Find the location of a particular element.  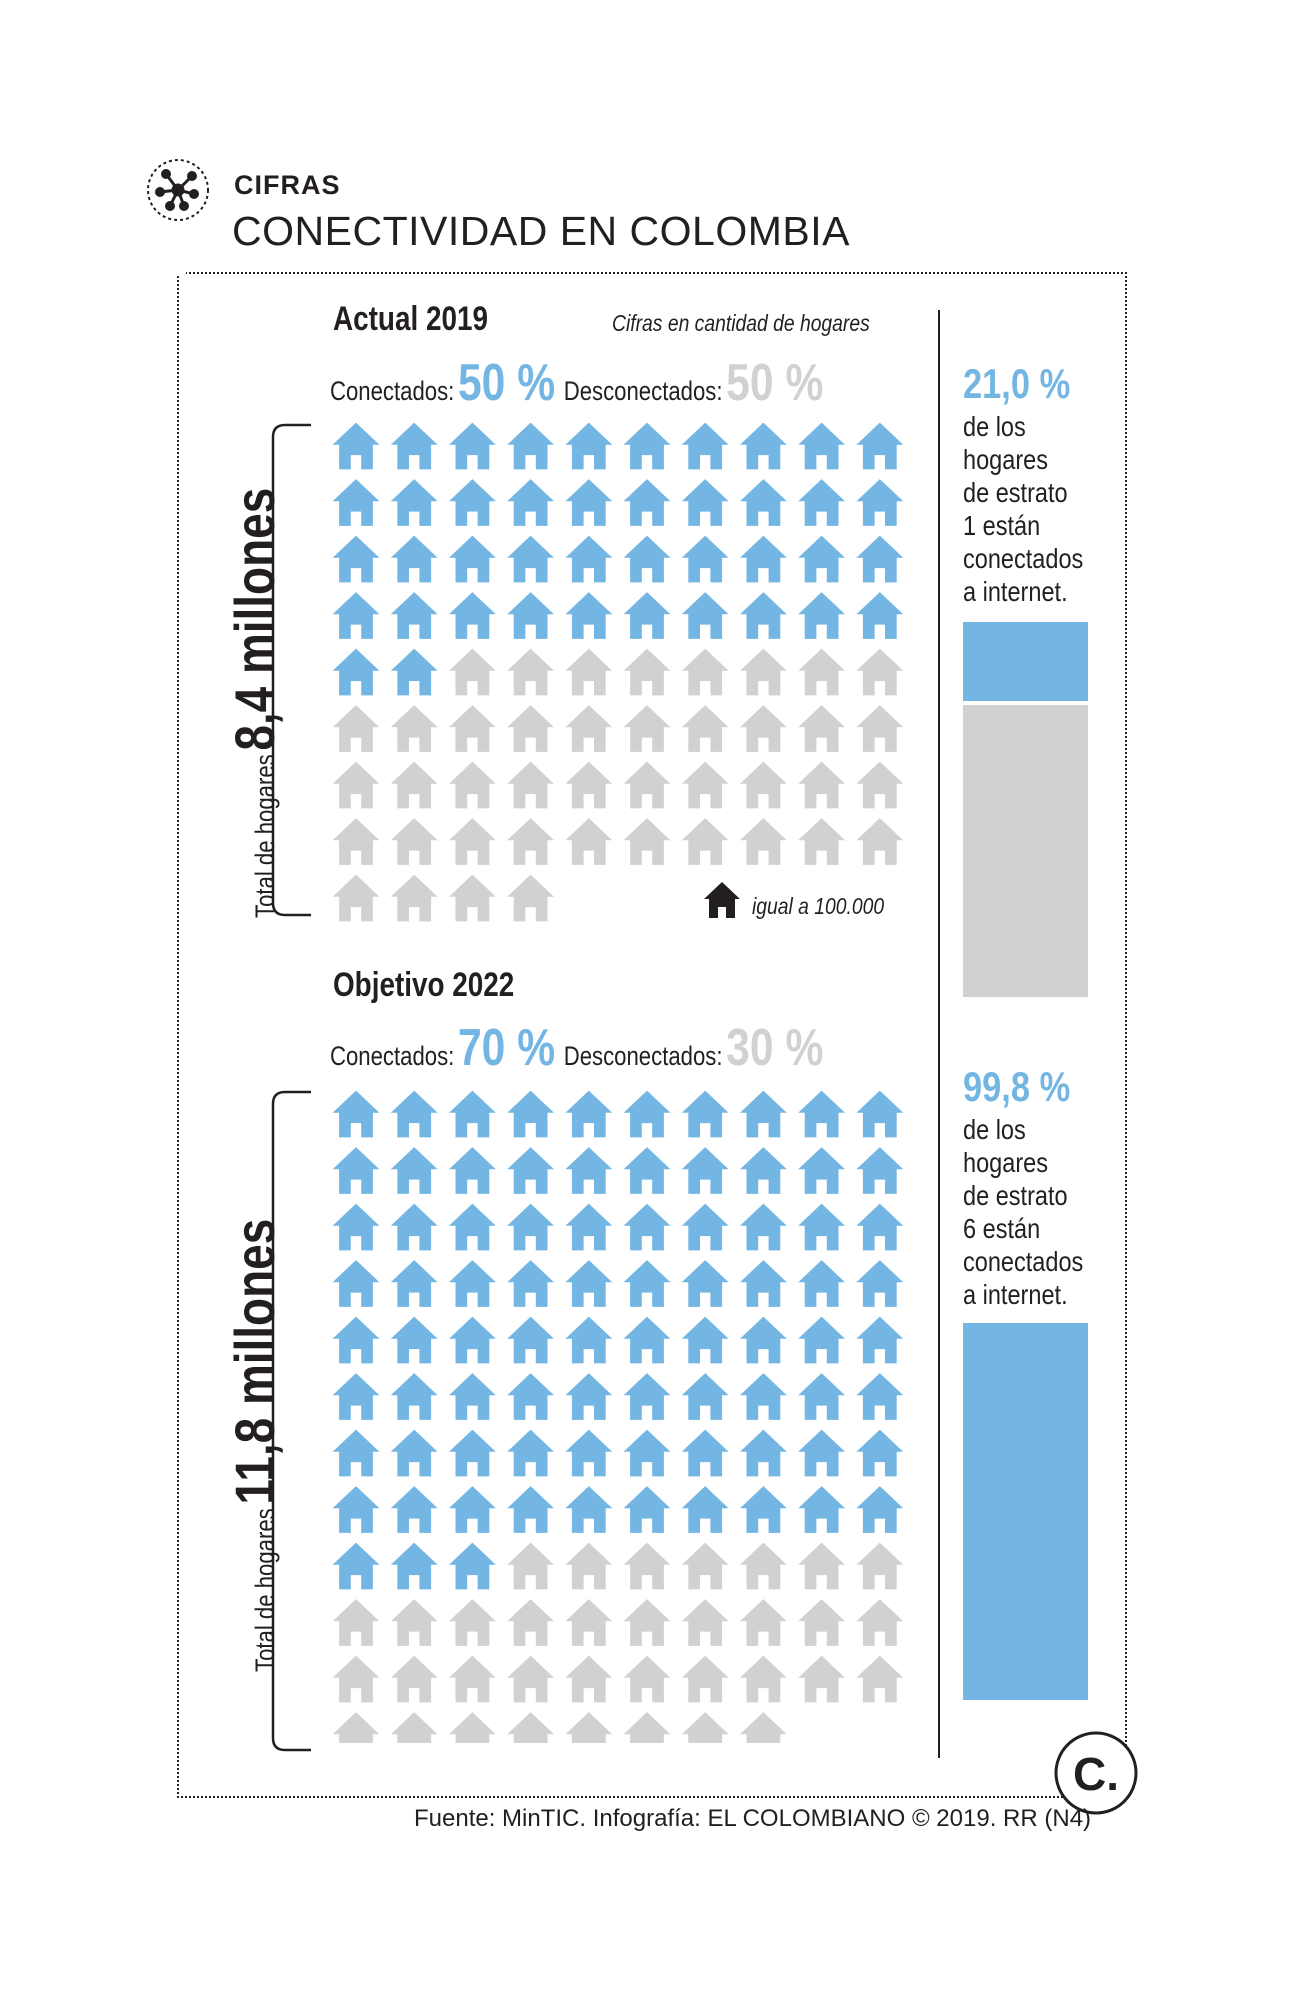

side-line: de estrato is located at coordinates (1015, 492).